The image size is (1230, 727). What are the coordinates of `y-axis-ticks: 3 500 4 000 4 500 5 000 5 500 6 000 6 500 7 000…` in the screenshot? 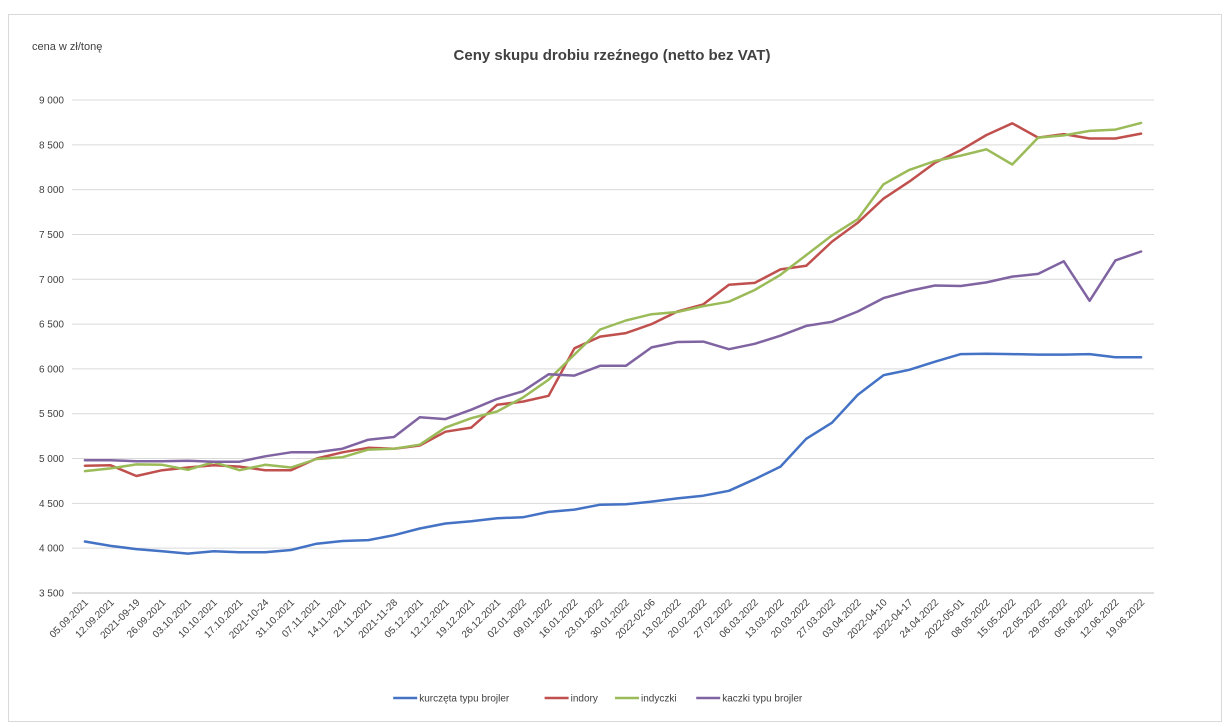 It's located at (51, 348).